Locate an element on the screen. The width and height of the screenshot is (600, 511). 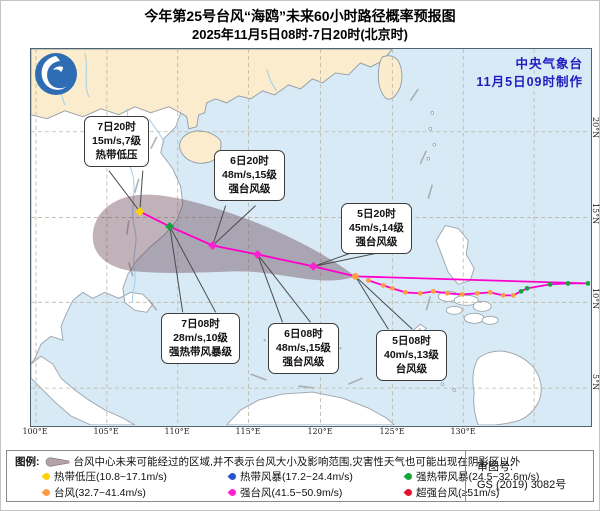
malay-peninsula is located at coordinates (83, 390).